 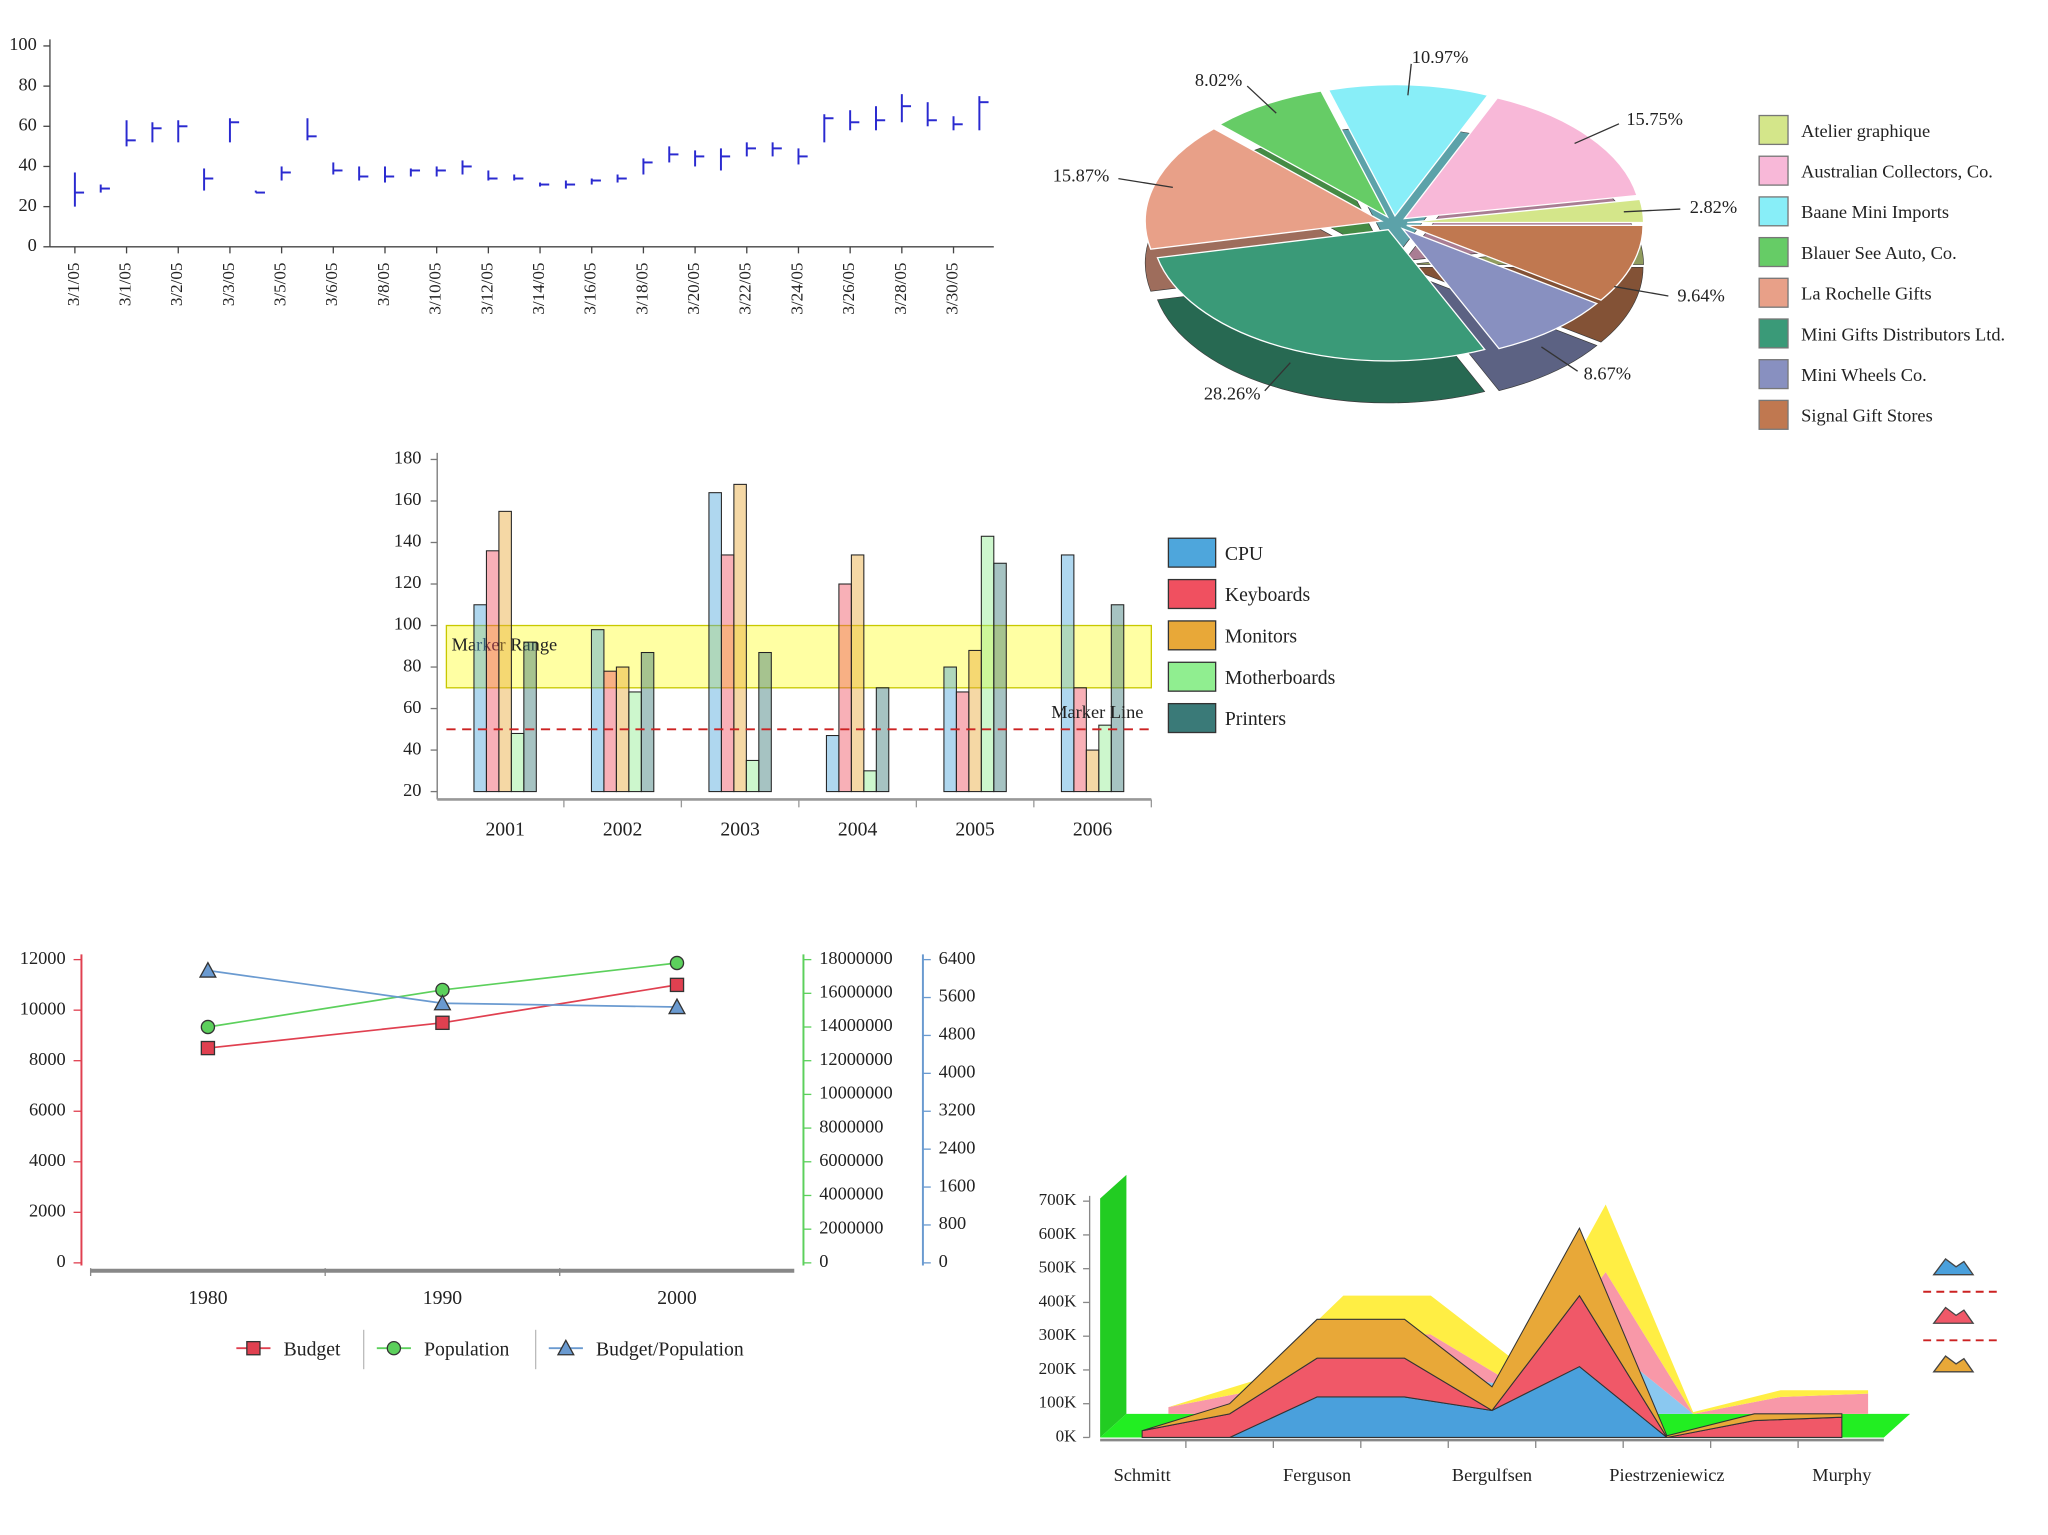 I want to click on x-tick-label: 3/12/05, so click(x=486, y=289).